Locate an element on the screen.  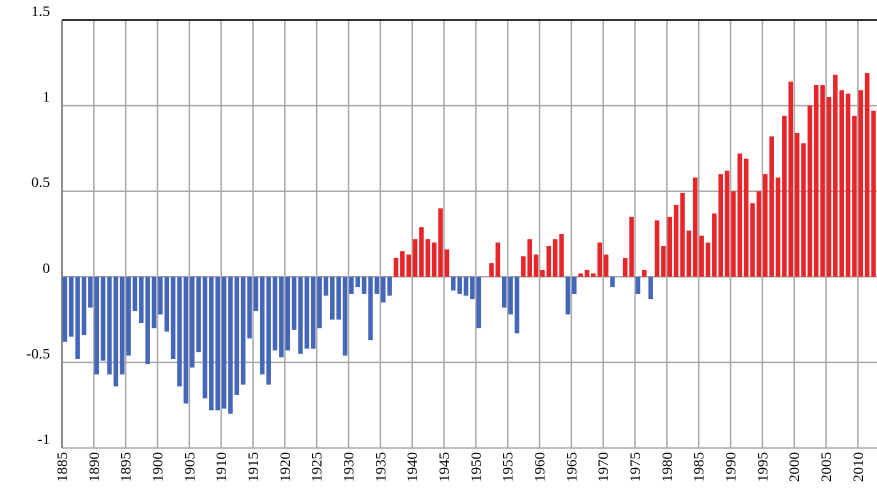
x-tick-label: 1995 is located at coordinates (763, 467).